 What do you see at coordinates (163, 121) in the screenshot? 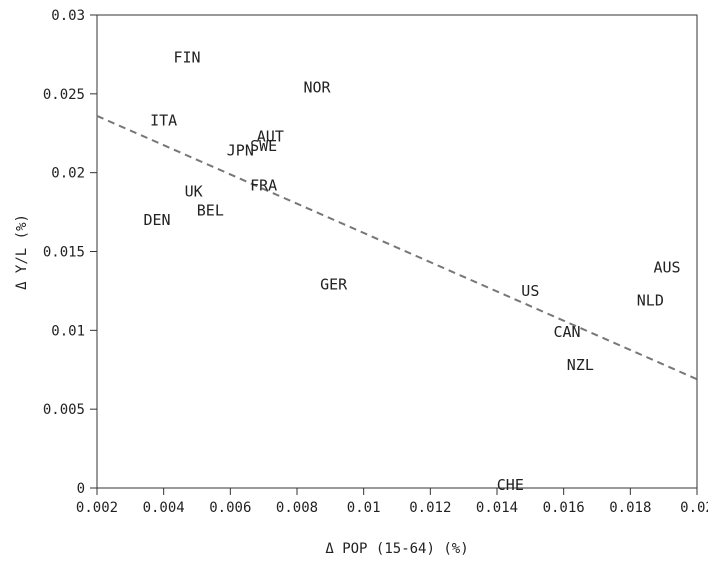
I see `point-label-ita: ITA` at bounding box center [163, 121].